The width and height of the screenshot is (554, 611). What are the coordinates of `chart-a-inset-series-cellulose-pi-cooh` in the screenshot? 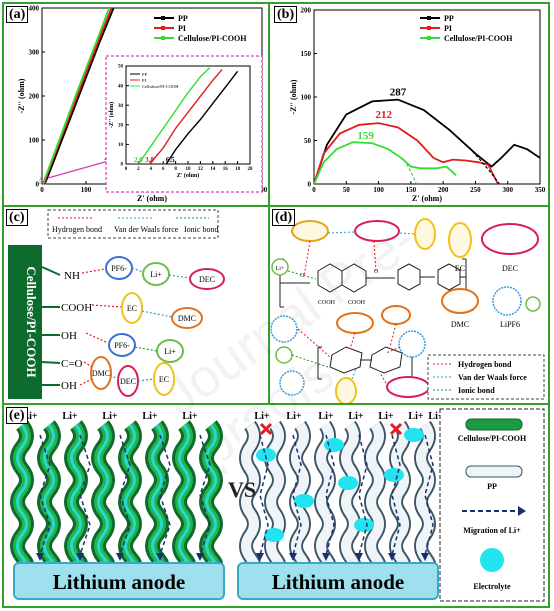 It's located at (174, 115).